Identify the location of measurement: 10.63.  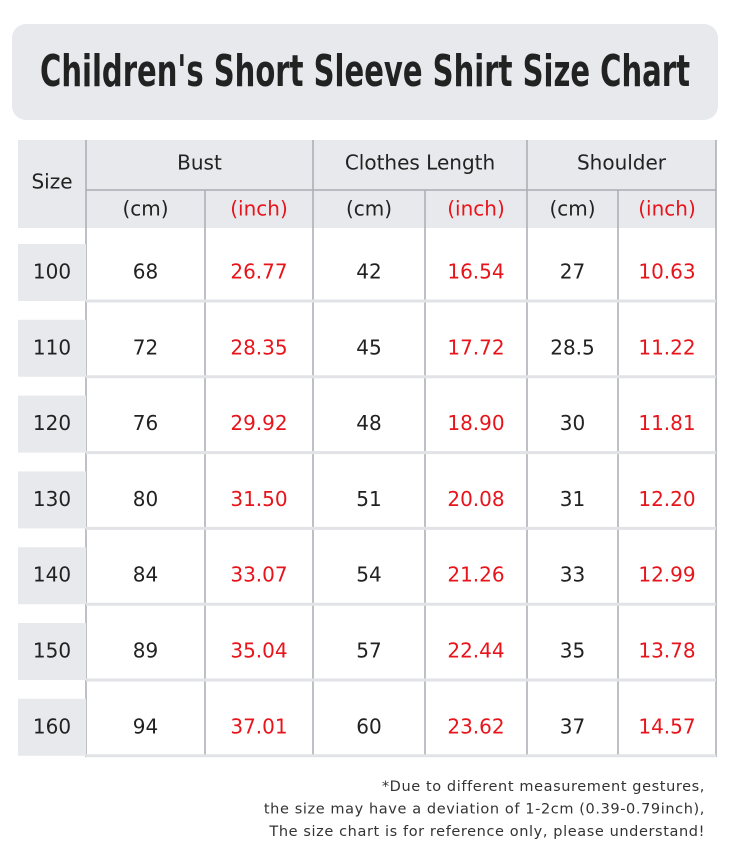
(666, 272).